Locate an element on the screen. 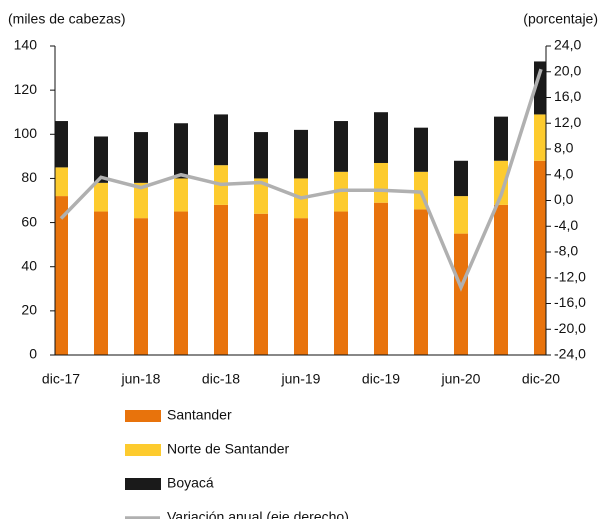 The width and height of the screenshot is (609, 519). y-tick-label: 80 is located at coordinates (29, 177).